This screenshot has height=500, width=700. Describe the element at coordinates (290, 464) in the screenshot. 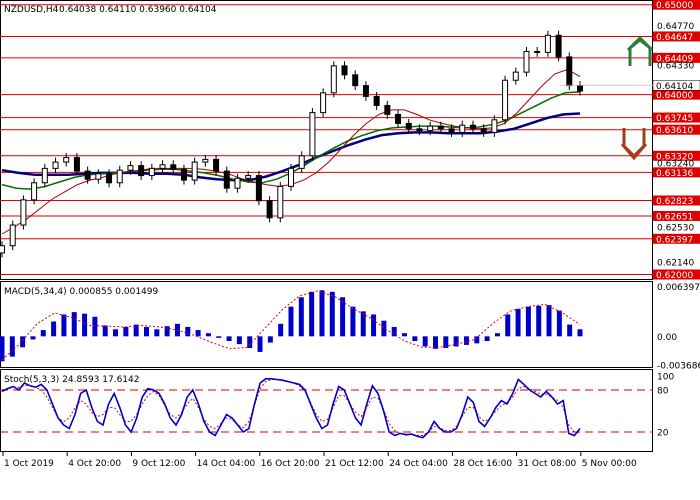

I see `x-tick-label: 16 Oct 20:00` at that location.